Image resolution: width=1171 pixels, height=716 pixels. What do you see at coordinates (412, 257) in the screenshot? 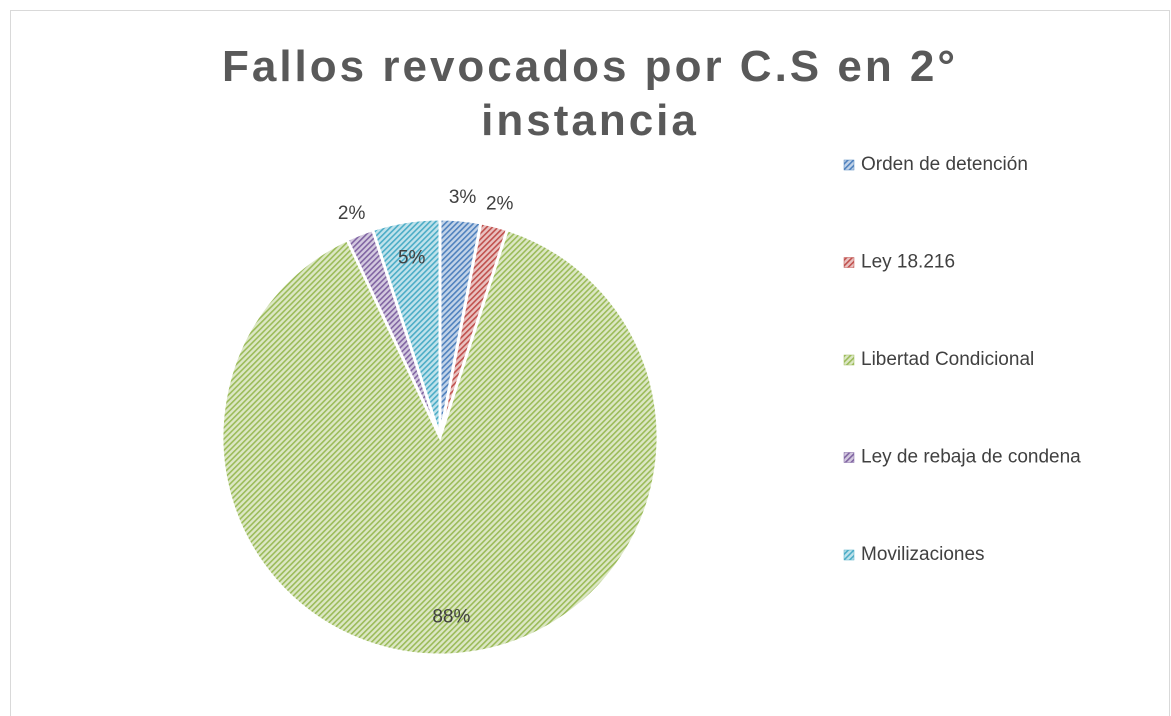
I see `data-label: 5%` at bounding box center [412, 257].